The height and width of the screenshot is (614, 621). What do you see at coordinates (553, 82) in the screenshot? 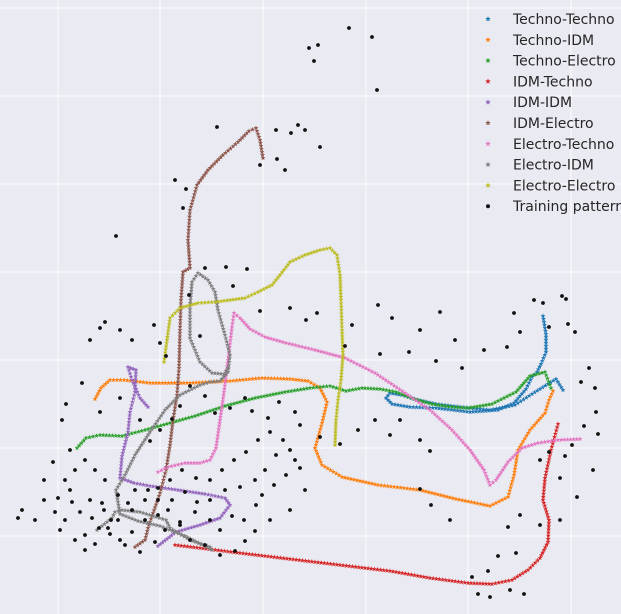
I see `legend-label: IDM-Techno` at bounding box center [553, 82].